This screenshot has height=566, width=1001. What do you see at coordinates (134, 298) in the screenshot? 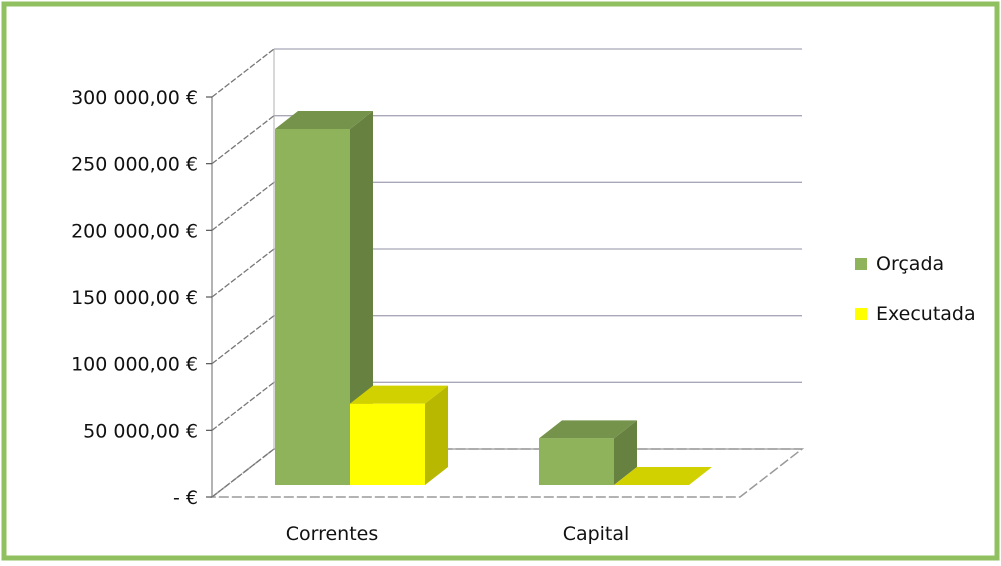
I see `y-tick-label: 150 000,00 €` at bounding box center [134, 298].